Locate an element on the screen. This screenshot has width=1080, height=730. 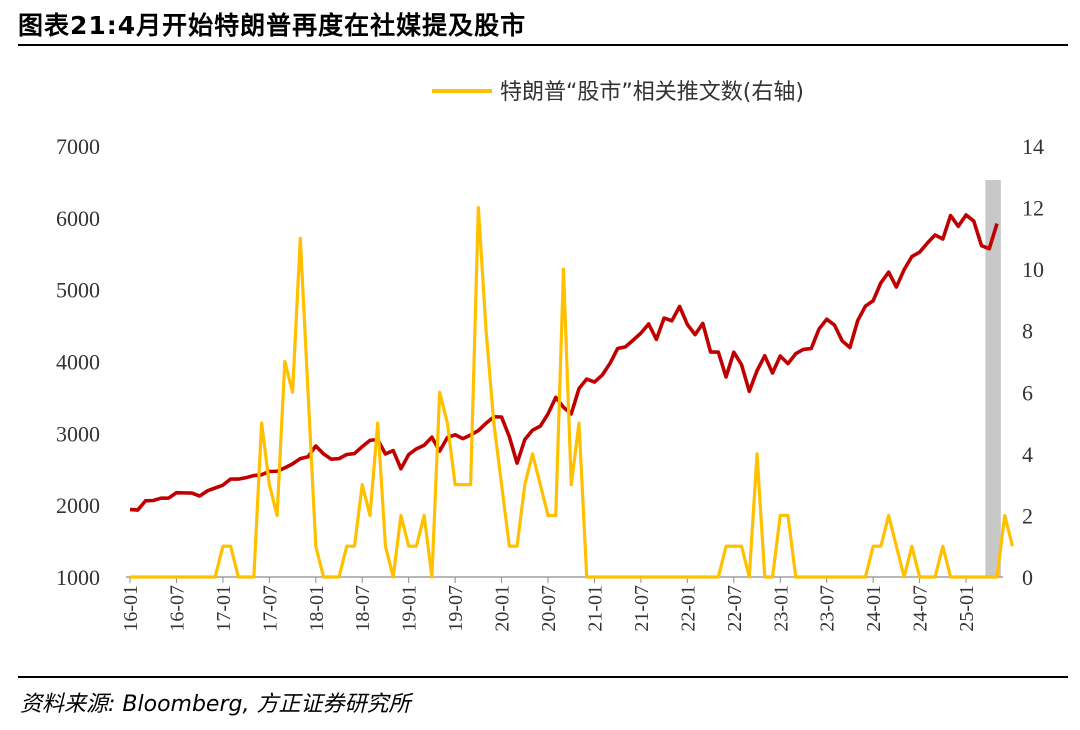
right-axis-tick-label: 6 is located at coordinates (1027, 392).